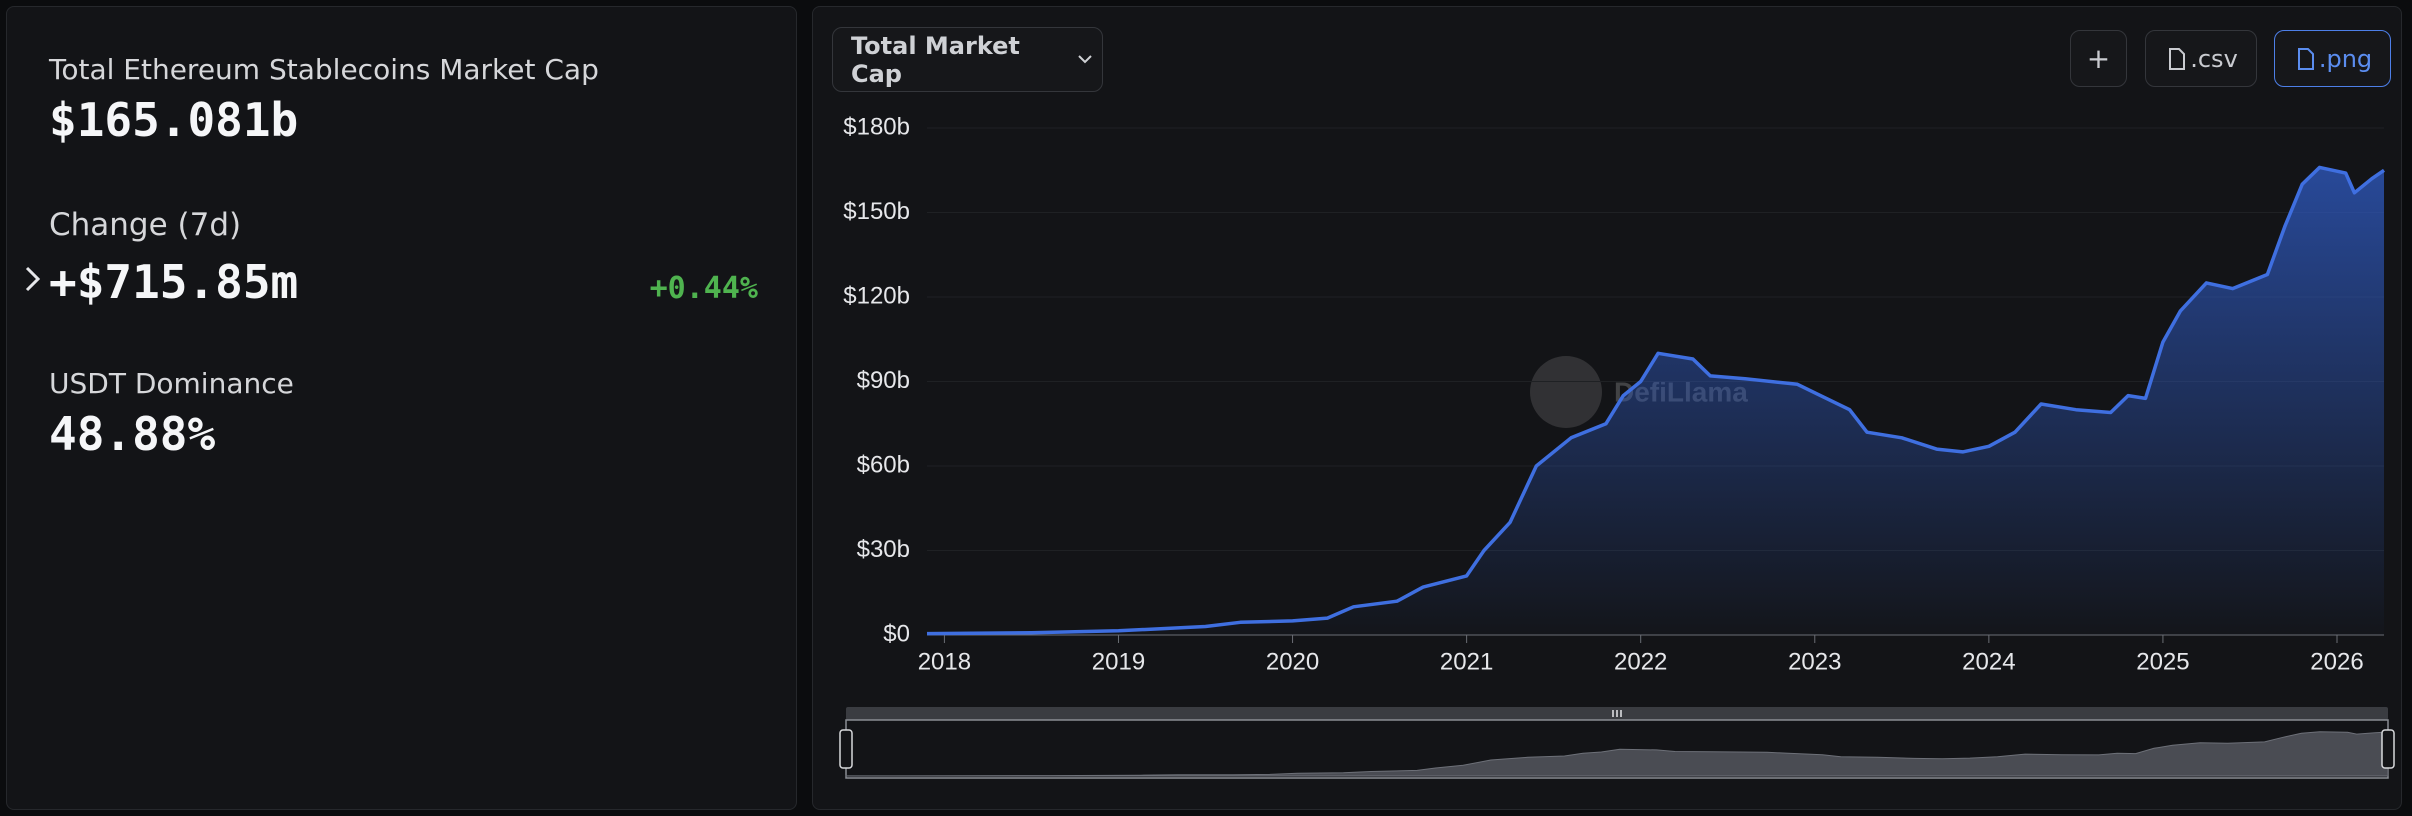 The image size is (2412, 816). I want to click on change-percent: +0.44%, so click(703, 288).